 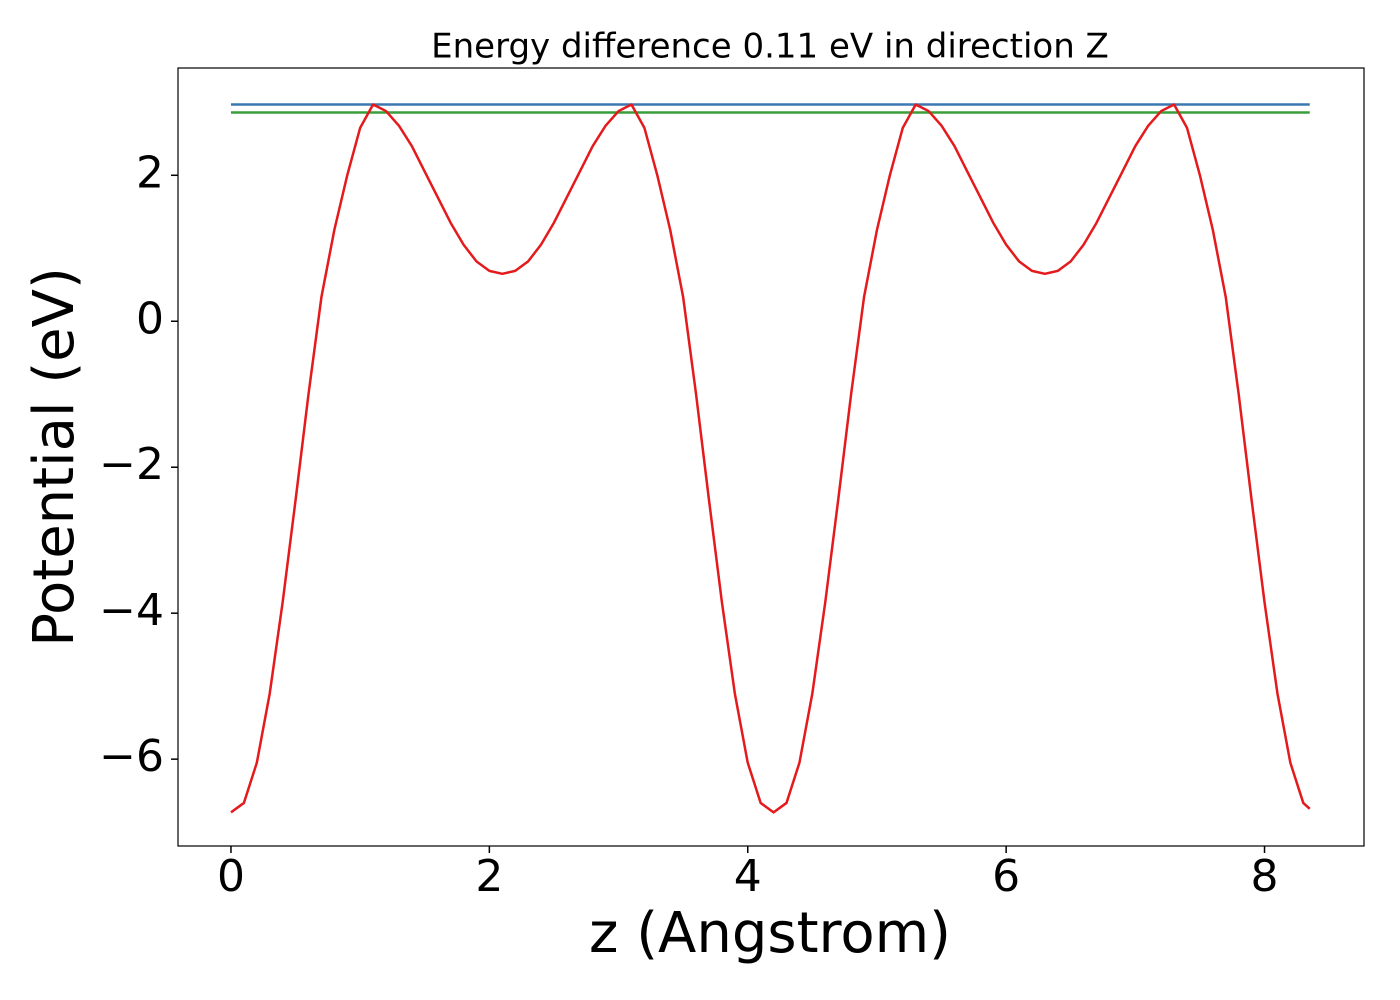 I want to click on x-tick-label: 8, so click(x=1265, y=876).